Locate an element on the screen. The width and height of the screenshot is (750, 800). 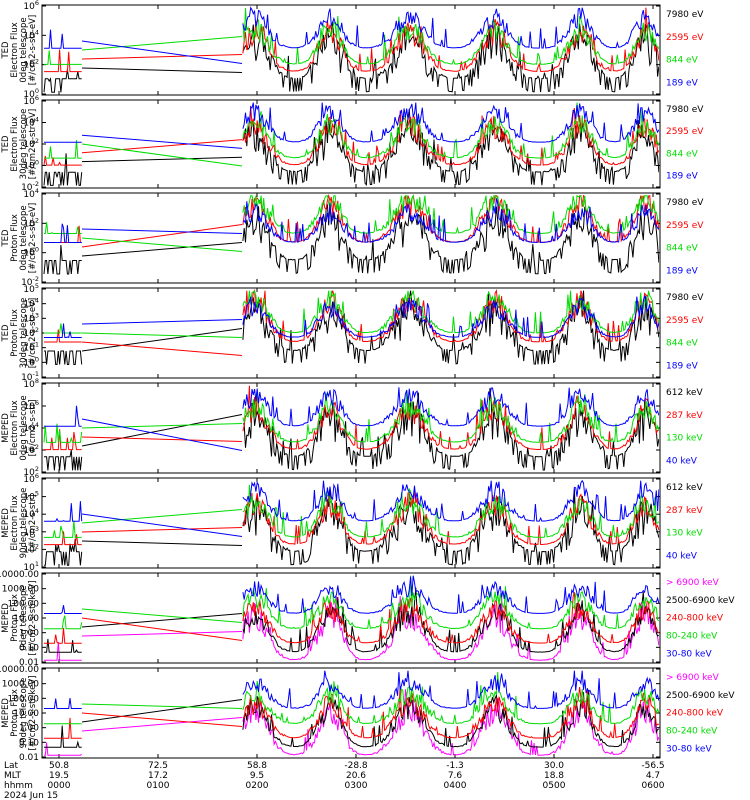
x-tick-lat: 58.8 is located at coordinates (257, 766).